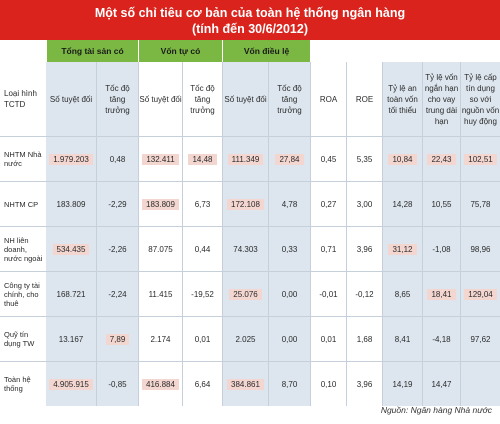 The width and height of the screenshot is (500, 424). I want to click on cell-value: 111.349, so click(245, 159).